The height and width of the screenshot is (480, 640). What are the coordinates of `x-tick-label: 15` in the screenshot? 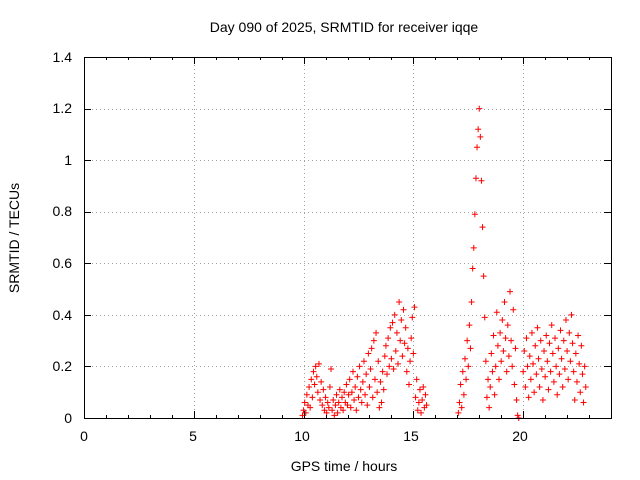 It's located at (411, 436).